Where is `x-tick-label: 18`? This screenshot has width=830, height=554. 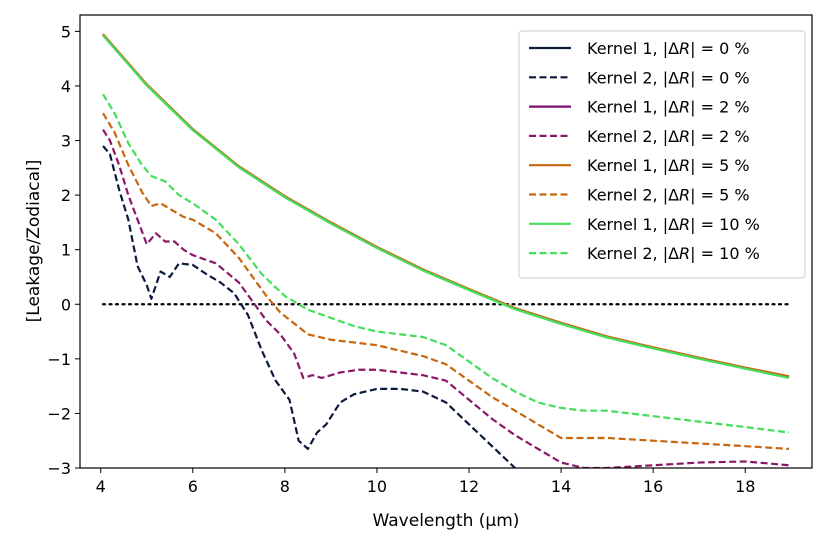 x-tick-label: 18 is located at coordinates (745, 486).